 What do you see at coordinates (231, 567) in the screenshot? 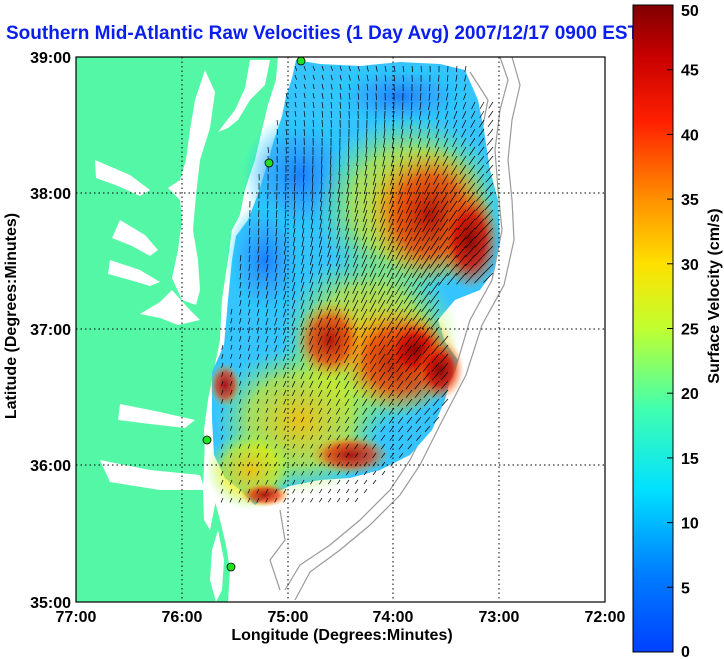
I see `radar-station` at bounding box center [231, 567].